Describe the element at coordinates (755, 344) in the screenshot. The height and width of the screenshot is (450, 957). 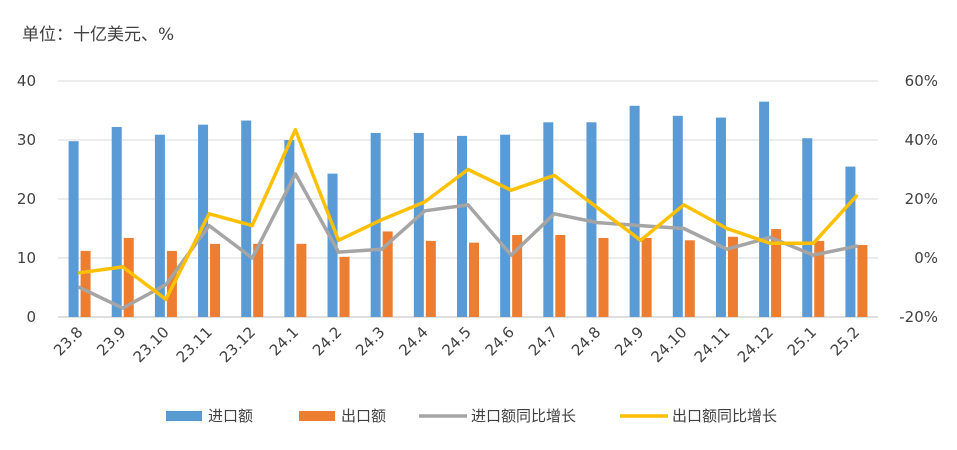
I see `x-axis-tick-label: 24.12` at that location.